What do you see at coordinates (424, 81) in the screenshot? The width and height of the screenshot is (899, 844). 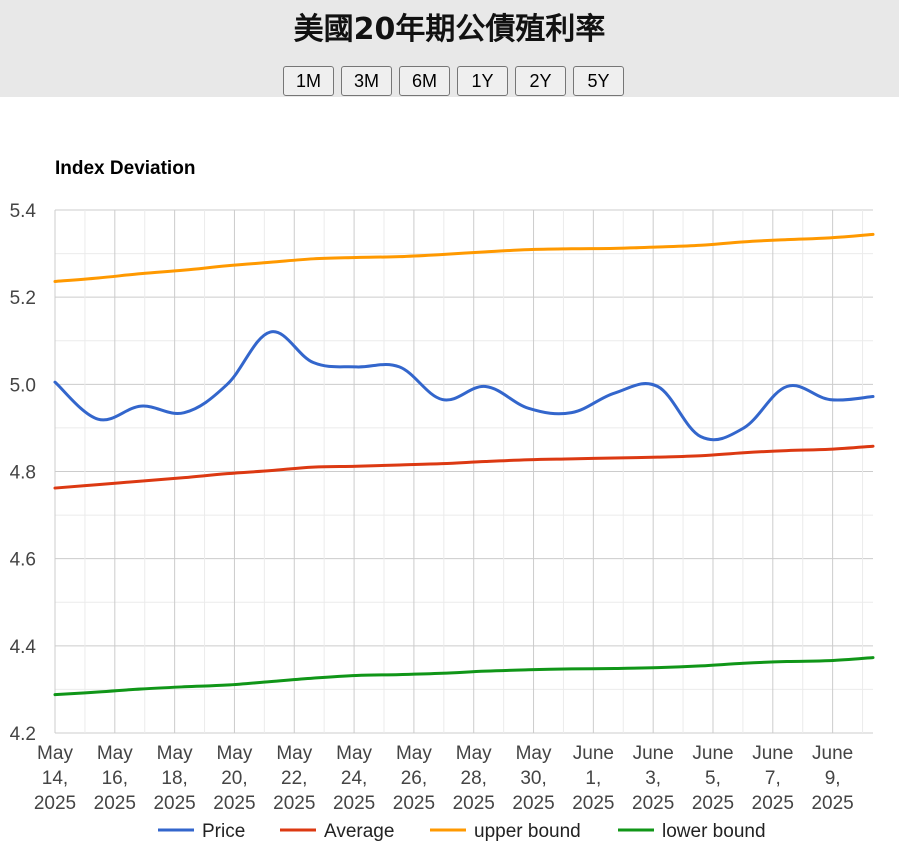 I see `range-button-6m: 6M` at bounding box center [424, 81].